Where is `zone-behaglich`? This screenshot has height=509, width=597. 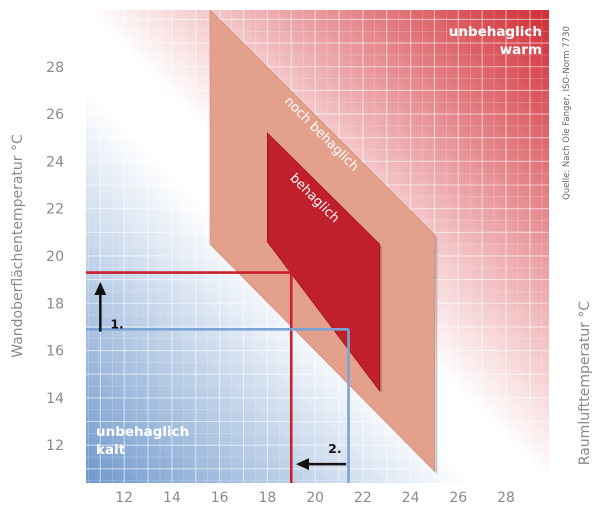
zone-behaglich is located at coordinates (323, 262).